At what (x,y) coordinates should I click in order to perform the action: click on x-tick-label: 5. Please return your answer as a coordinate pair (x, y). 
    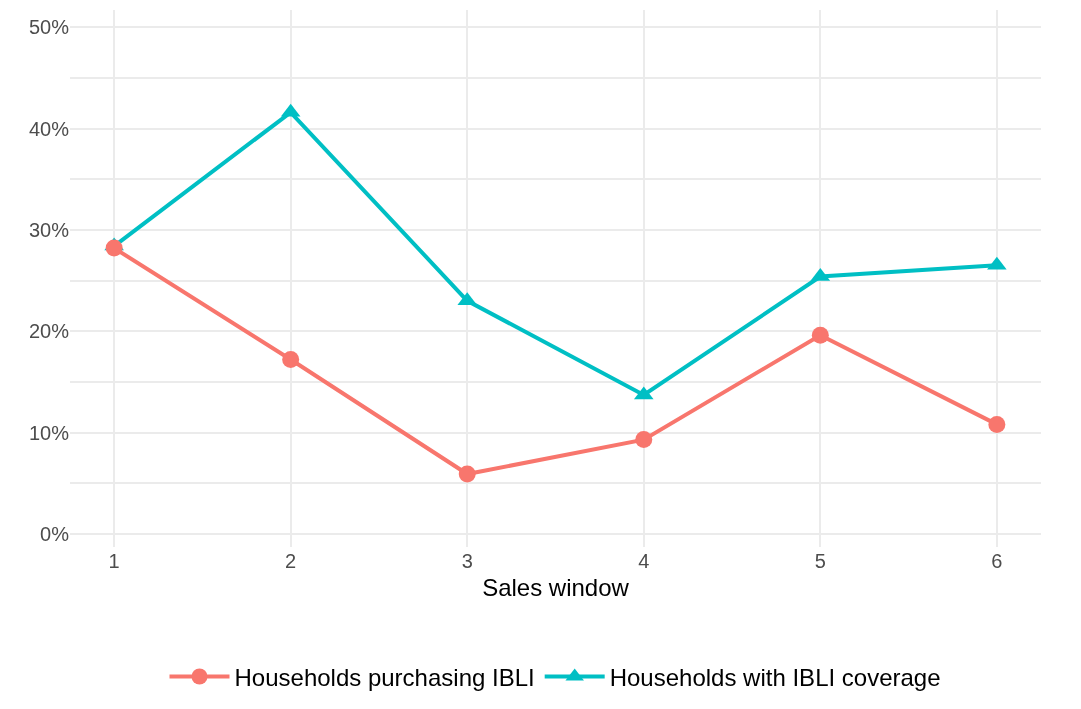
    Looking at the image, I should click on (820, 561).